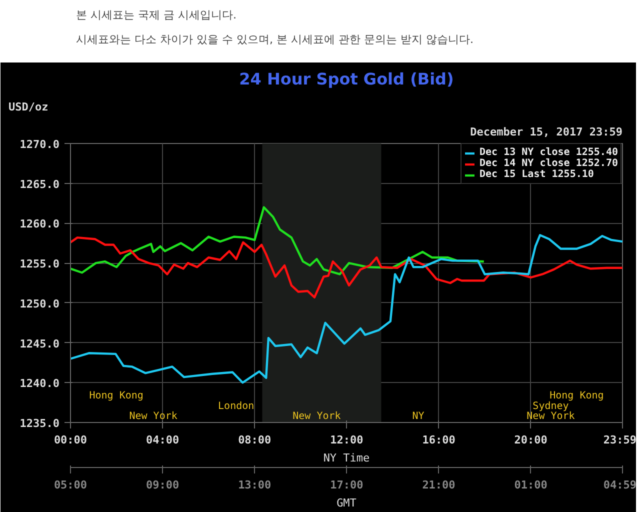  What do you see at coordinates (346, 503) in the screenshot?
I see `x2-axis-title: GMT` at bounding box center [346, 503].